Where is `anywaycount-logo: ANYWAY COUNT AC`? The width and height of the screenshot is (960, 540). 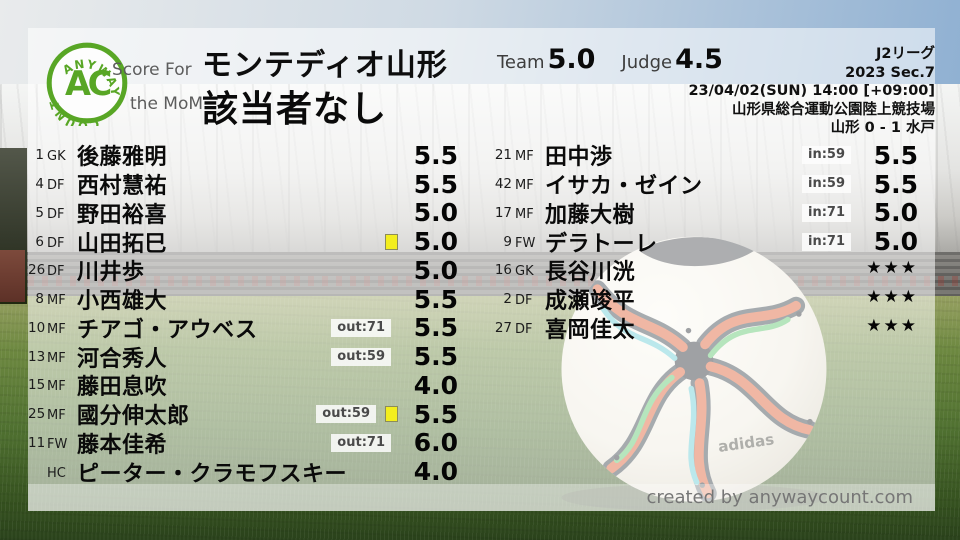
anywaycount-logo: ANYWAY COUNT AC is located at coordinates (87, 86).